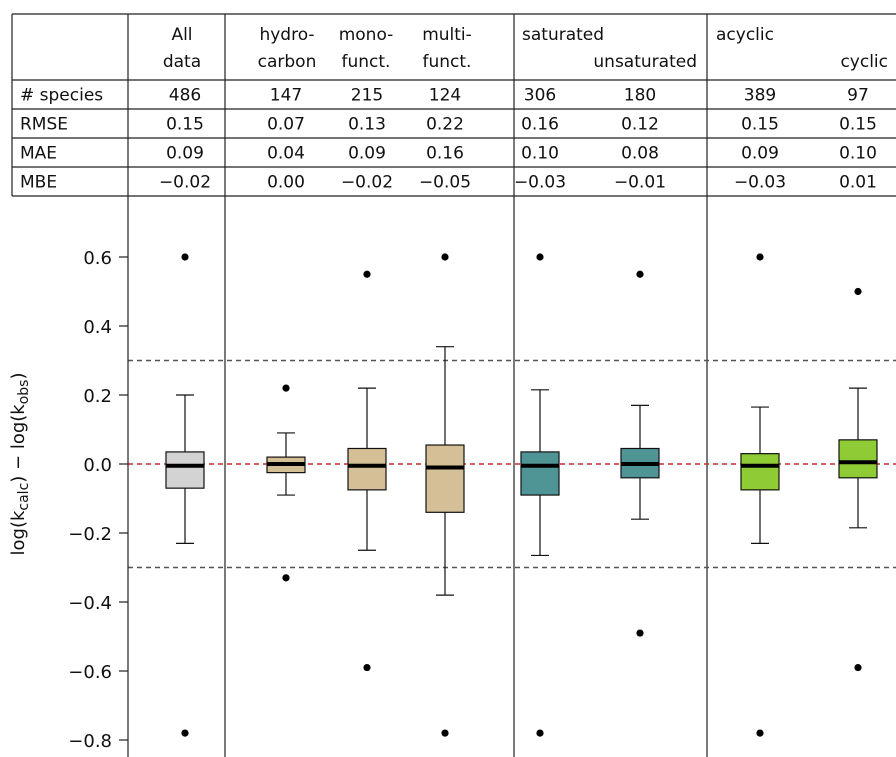 This screenshot has width=896, height=757. What do you see at coordinates (640, 96) in the screenshot?
I see `table-cell: 180` at bounding box center [640, 96].